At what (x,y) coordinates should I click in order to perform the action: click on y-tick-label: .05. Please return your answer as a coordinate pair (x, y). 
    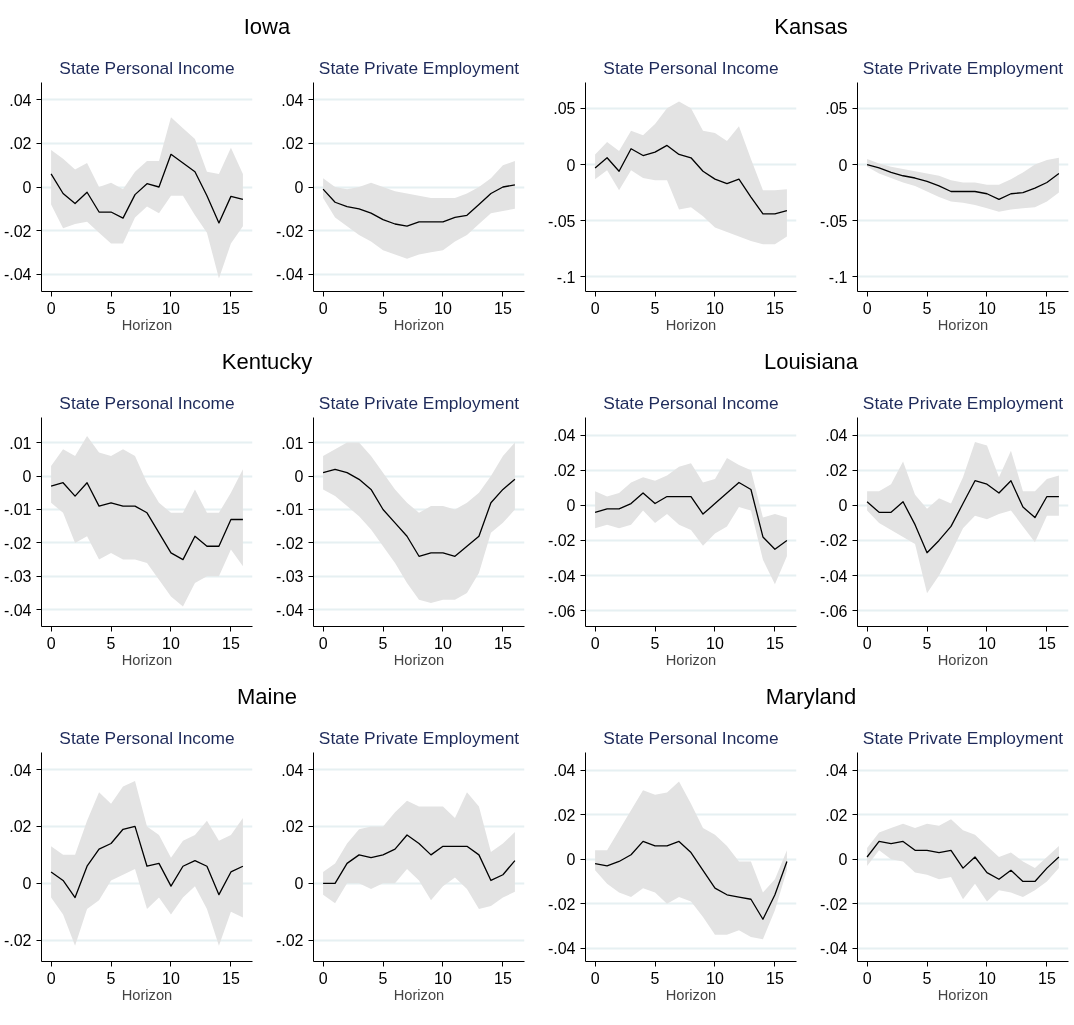
    Looking at the image, I should click on (564, 109).